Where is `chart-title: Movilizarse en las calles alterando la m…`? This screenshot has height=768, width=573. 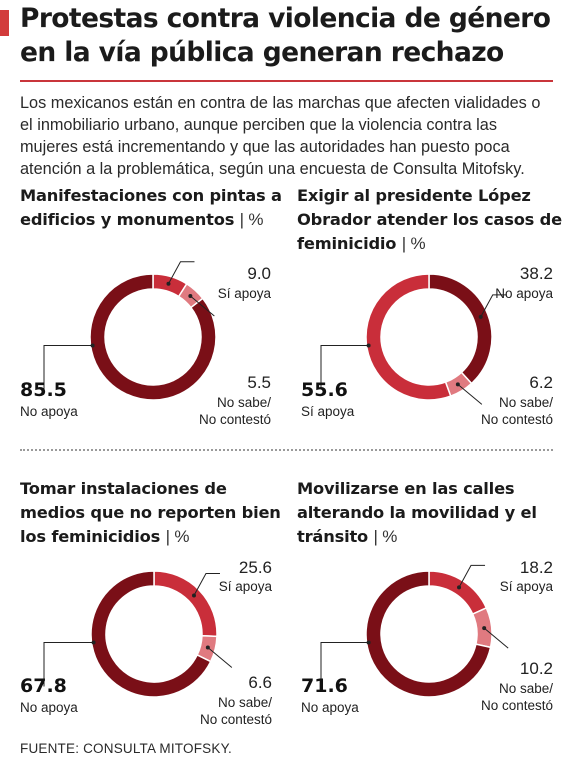
chart-title: Movilizarse en las calles alterando la m… is located at coordinates (429, 513).